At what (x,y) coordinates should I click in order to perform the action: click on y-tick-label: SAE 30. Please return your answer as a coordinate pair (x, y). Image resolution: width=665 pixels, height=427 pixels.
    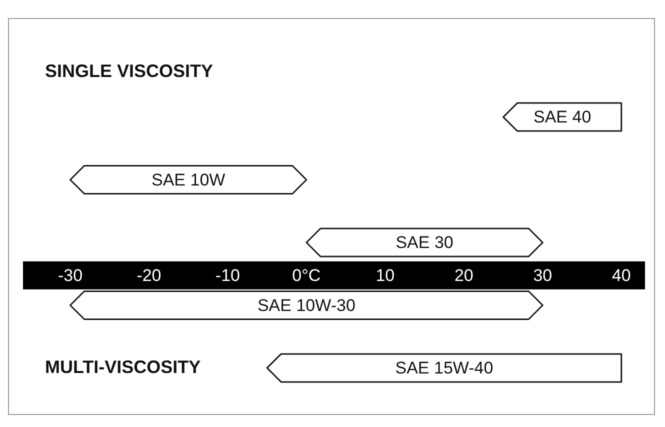
    Looking at the image, I should click on (425, 242).